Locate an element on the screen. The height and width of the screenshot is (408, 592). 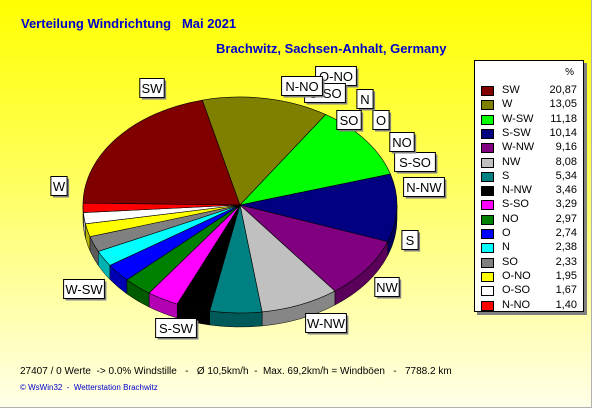
pie-slice-w is located at coordinates (264, 151).